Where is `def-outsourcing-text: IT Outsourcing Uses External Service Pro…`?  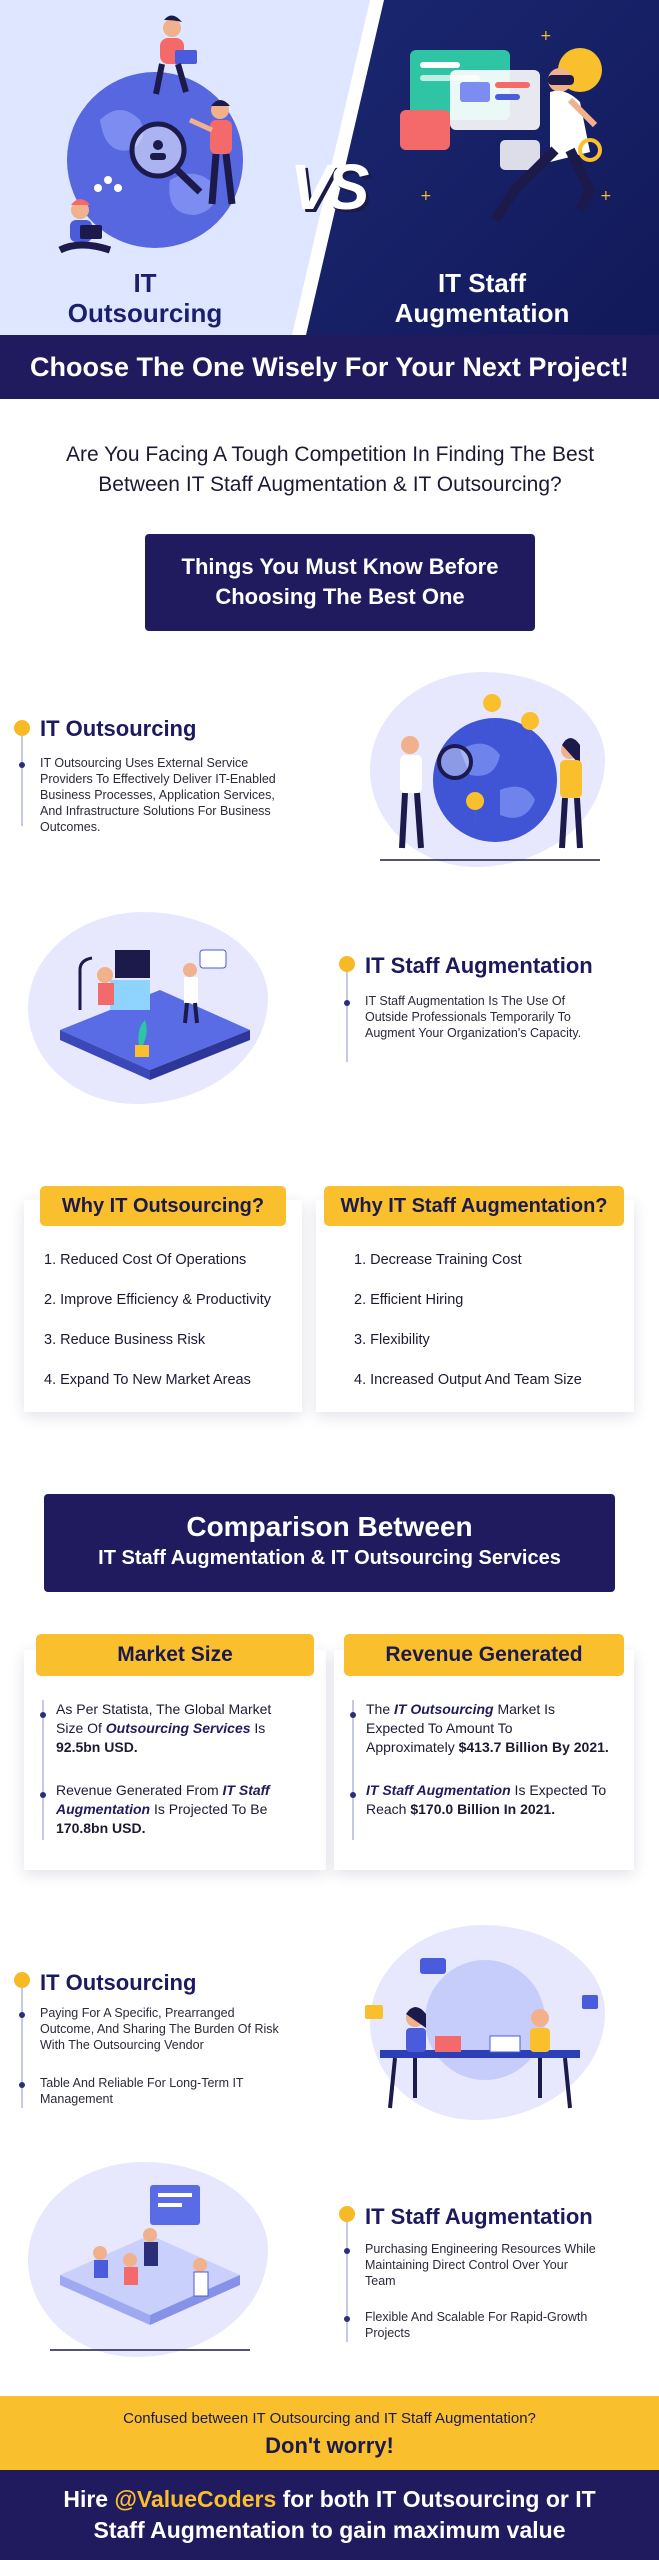
def-outsourcing-text: IT Outsourcing Uses External Service Pro… is located at coordinates (190, 795).